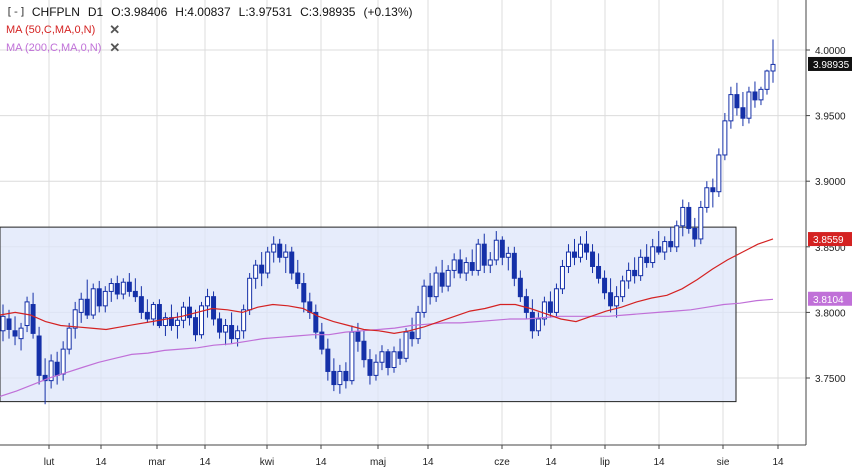 The height and width of the screenshot is (476, 858). I want to click on remove-ma50-icon: ✕, so click(115, 29).